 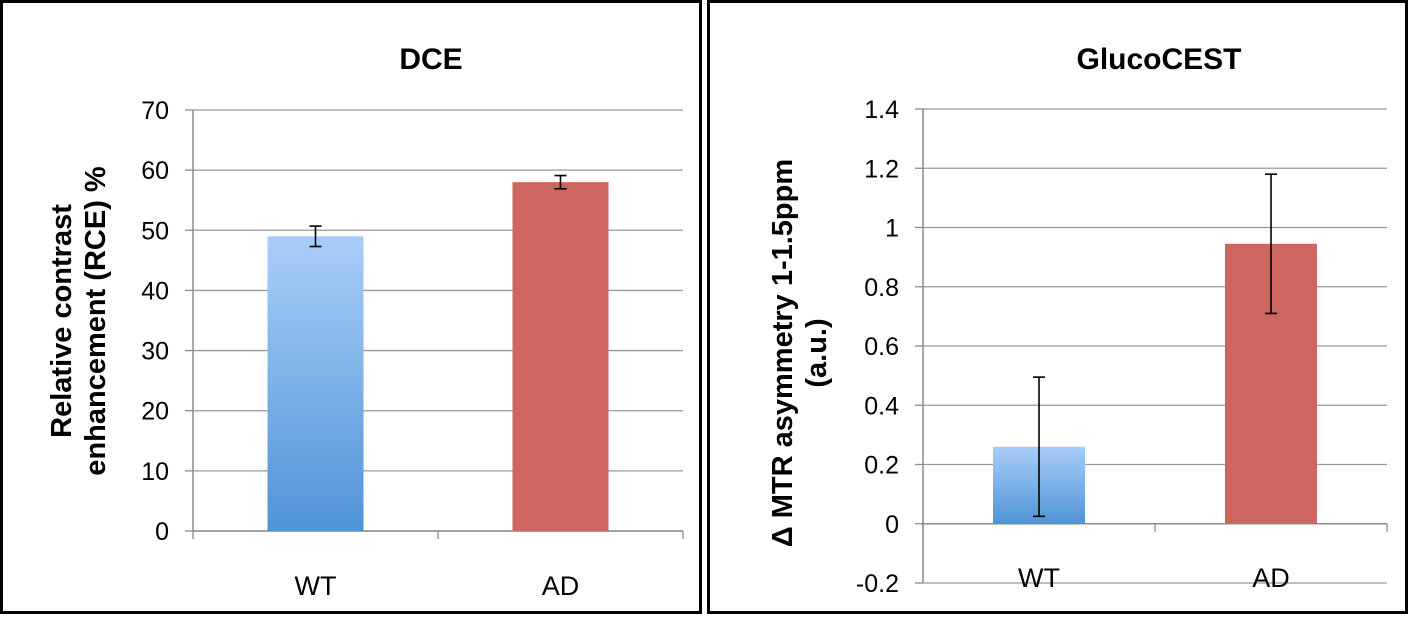 What do you see at coordinates (817, 352) in the screenshot?
I see `y-axis-label-line-2: (a.u.)` at bounding box center [817, 352].